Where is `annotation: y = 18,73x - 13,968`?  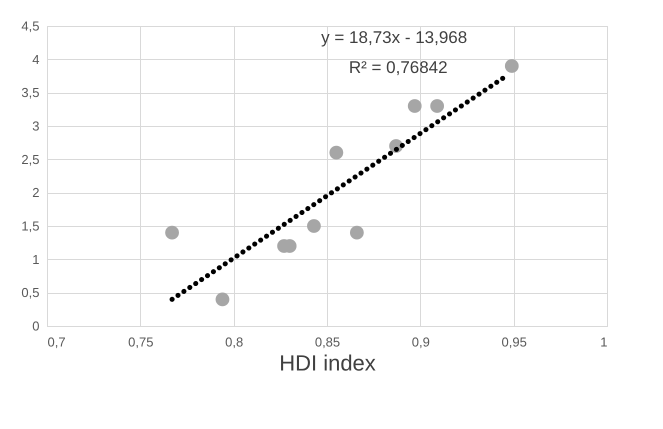 annotation: y = 18,73x - 13,968 is located at coordinates (394, 37).